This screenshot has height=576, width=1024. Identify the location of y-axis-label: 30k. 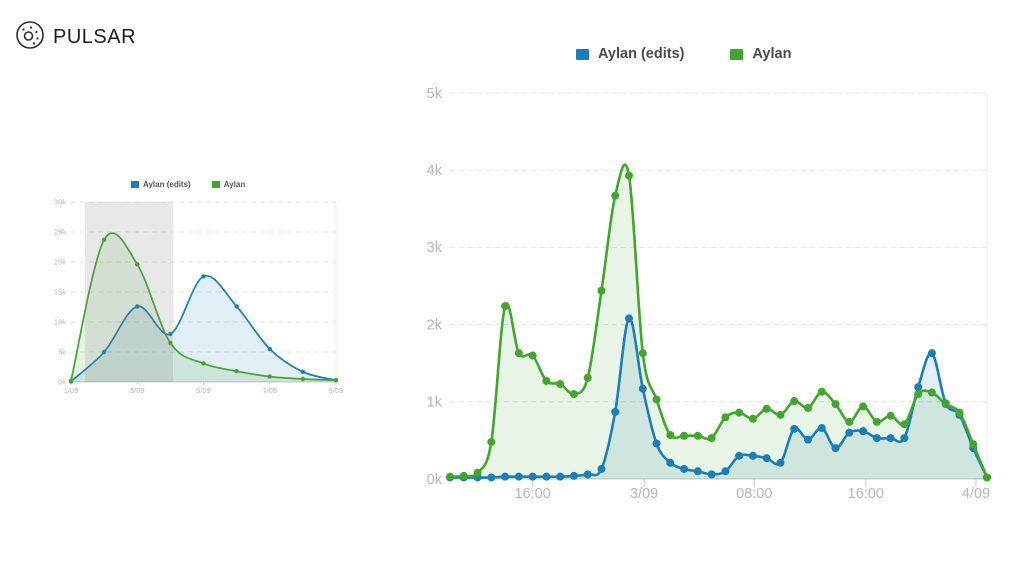
(60, 201).